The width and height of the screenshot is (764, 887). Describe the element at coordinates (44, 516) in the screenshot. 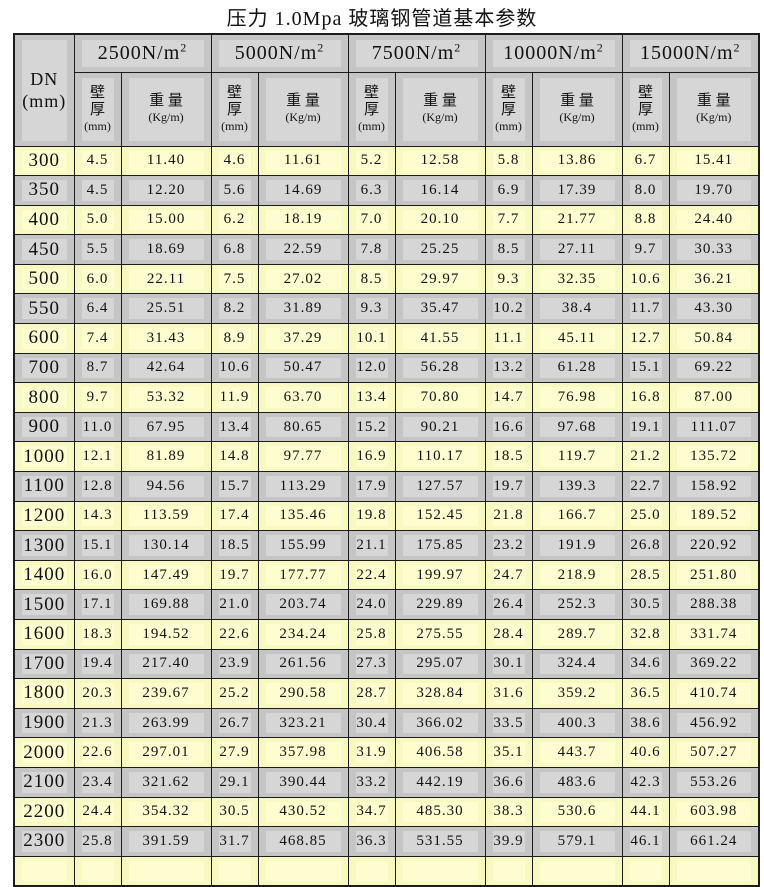

I see `dn-cell: 1200` at that location.